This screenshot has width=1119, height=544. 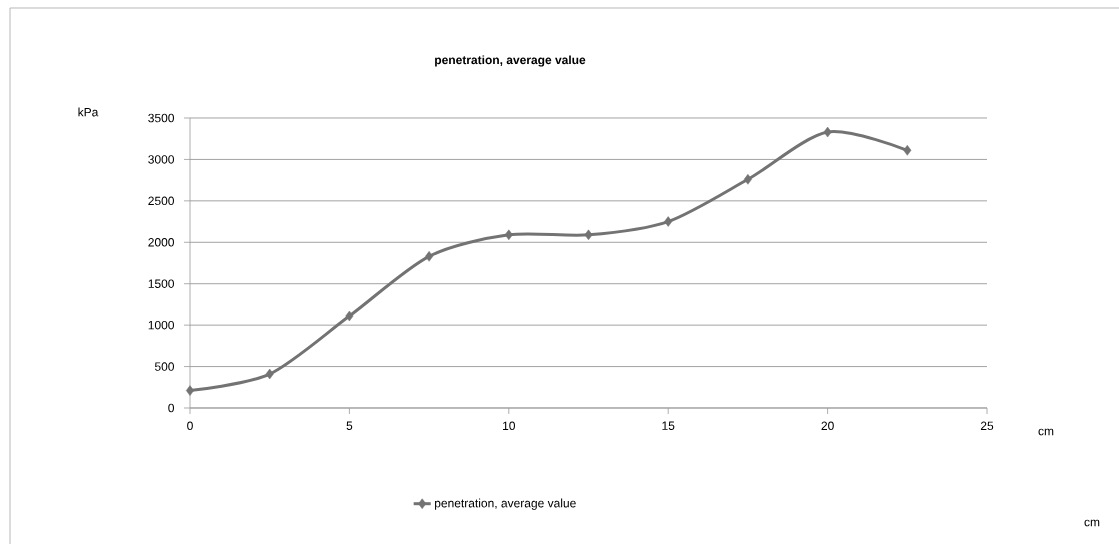 I want to click on text: cm, so click(x=1092, y=523).